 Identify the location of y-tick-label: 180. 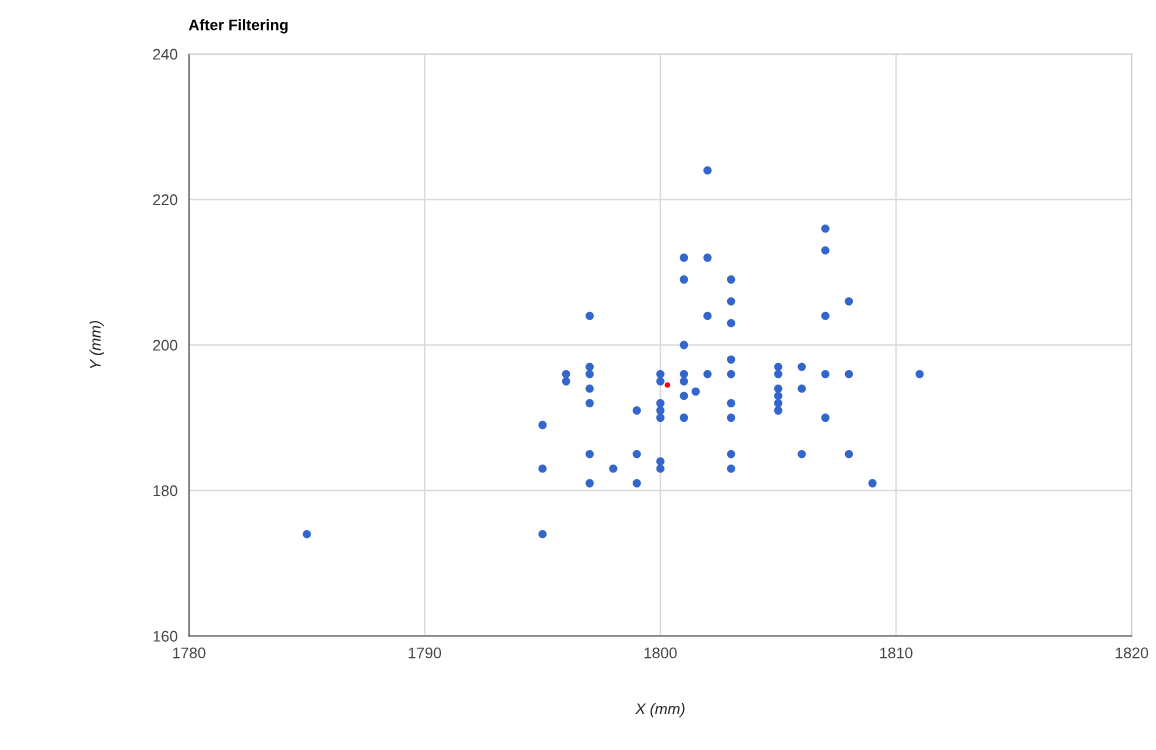
(165, 491).